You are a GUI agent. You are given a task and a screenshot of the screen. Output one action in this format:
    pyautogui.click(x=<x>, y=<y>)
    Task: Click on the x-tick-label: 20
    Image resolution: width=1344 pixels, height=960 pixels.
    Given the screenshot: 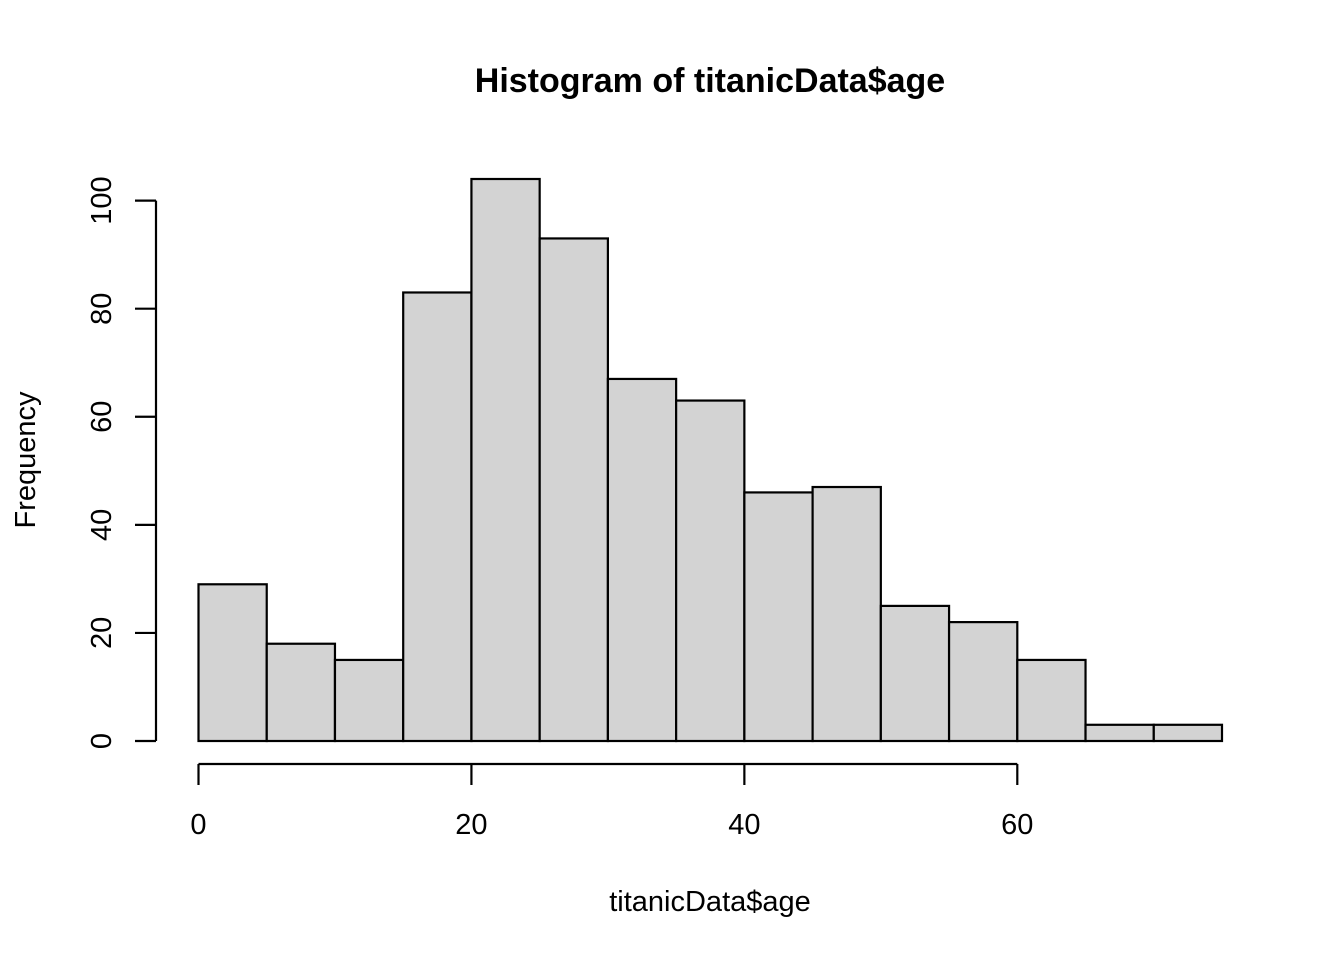 What is the action you would take?
    pyautogui.click(x=471, y=825)
    